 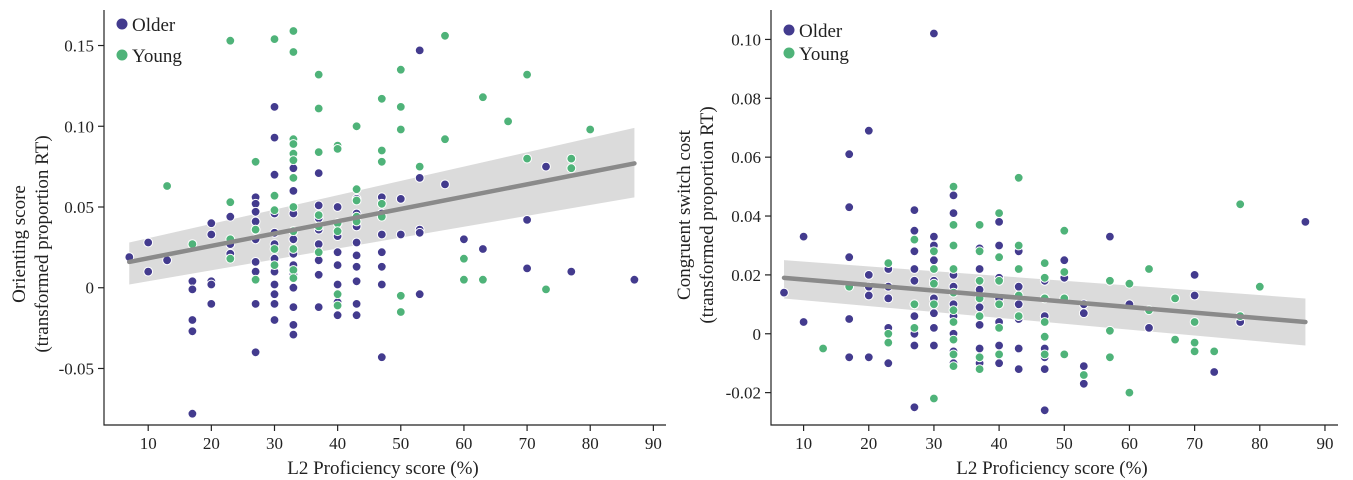 I want to click on x-tick-label: 30, so click(x=933, y=443).